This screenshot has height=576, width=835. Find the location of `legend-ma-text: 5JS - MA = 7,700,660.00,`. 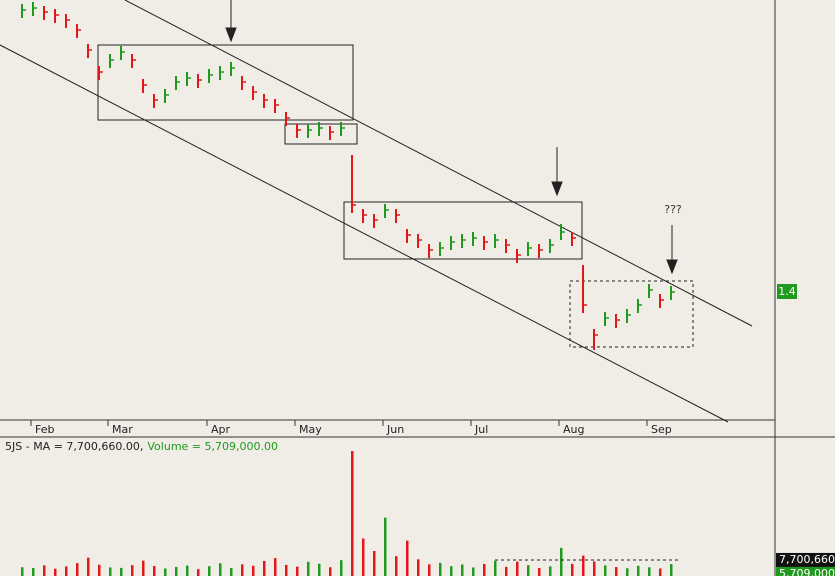

legend-ma-text: 5JS - MA = 7,700,660.00, is located at coordinates (74, 446).